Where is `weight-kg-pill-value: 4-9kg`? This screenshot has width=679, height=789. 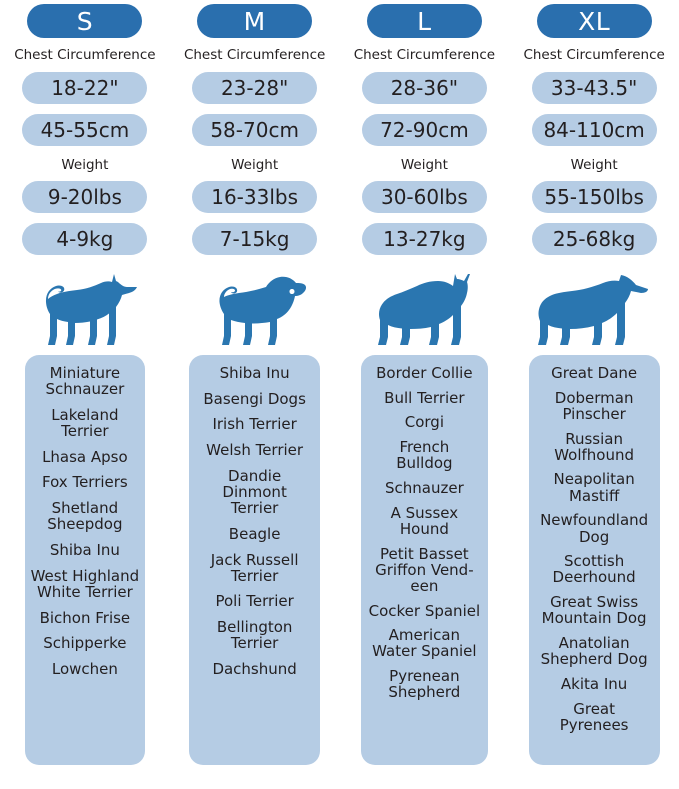
weight-kg-pill-value: 4-9kg is located at coordinates (85, 239).